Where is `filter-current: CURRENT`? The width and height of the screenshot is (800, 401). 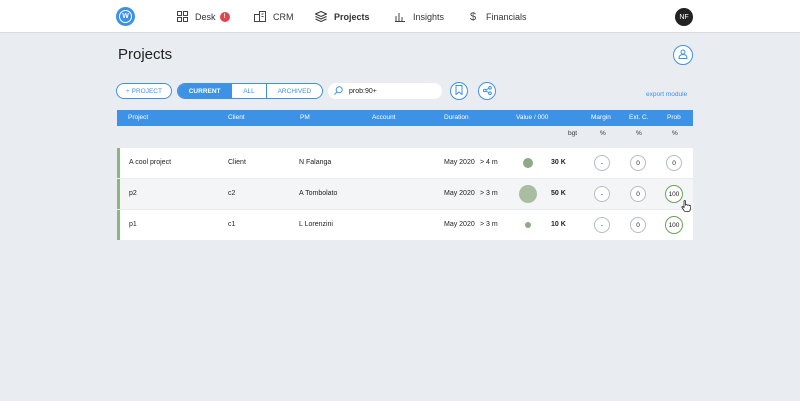
filter-current: CURRENT is located at coordinates (205, 91).